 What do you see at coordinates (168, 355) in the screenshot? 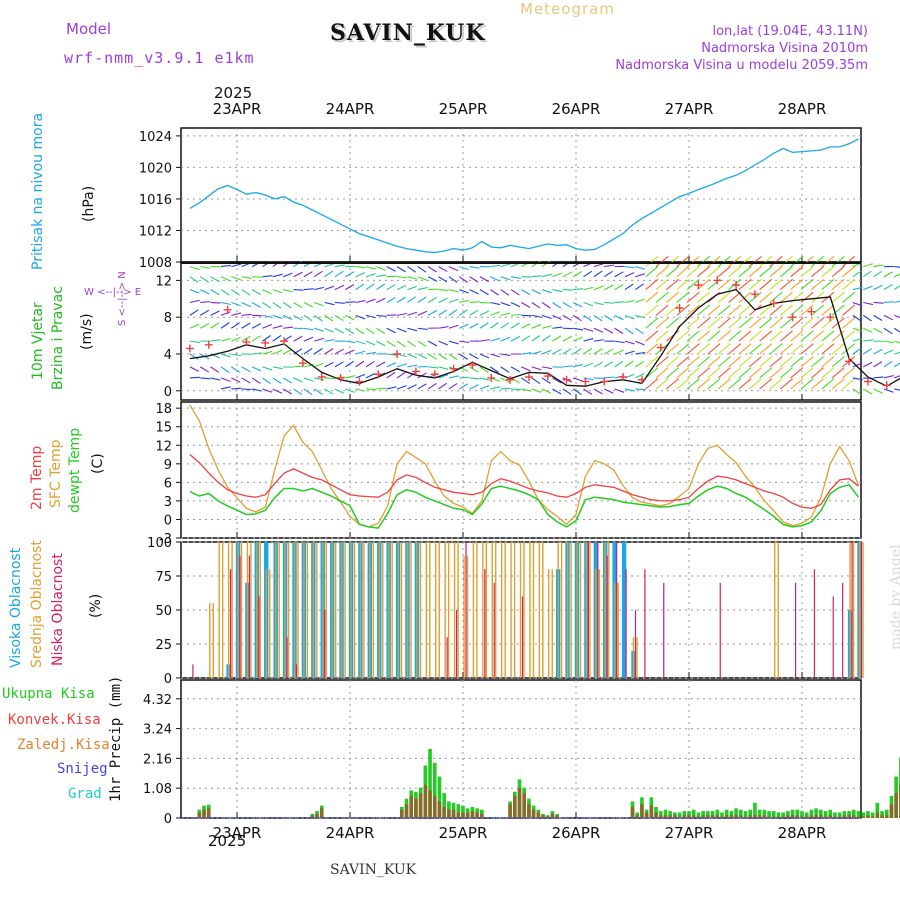
I see `y-tick-label: 4` at bounding box center [168, 355].